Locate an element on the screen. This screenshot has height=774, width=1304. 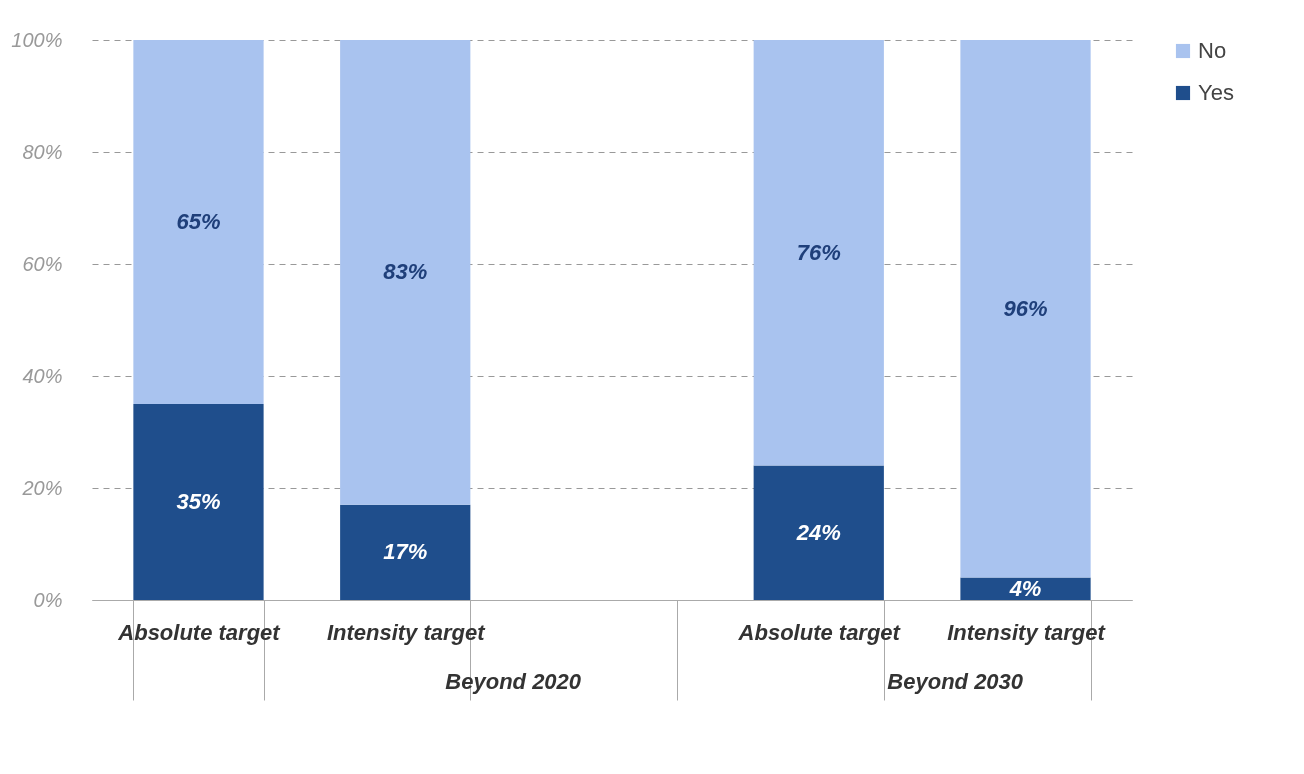
y-tick-label: 0% is located at coordinates (48, 599).